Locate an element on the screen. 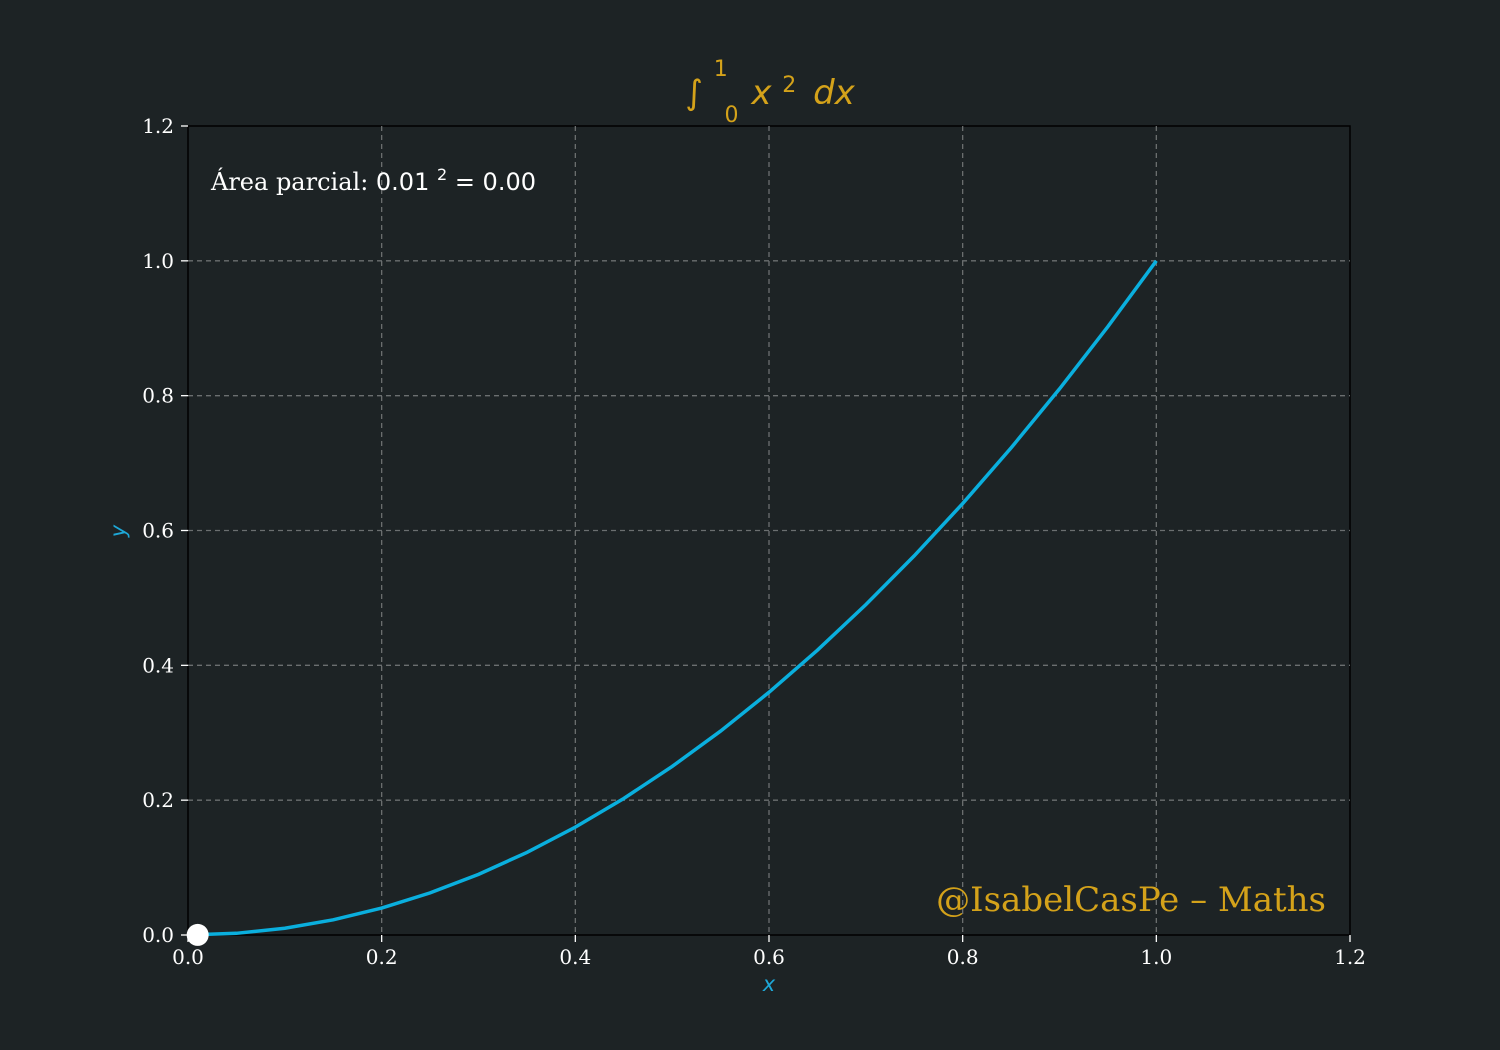  integral-sign: ∫ is located at coordinates (694, 93).